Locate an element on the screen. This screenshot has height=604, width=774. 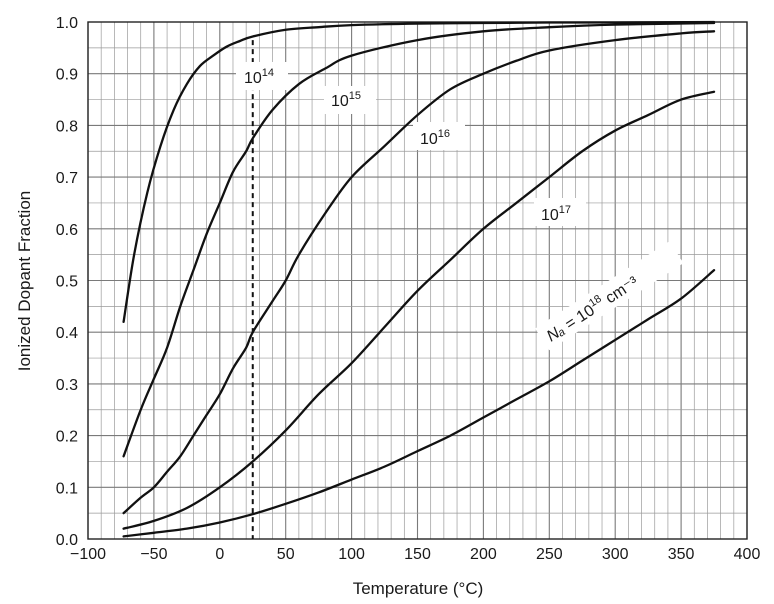
y-tick-label: 0.6 is located at coordinates (67, 230).